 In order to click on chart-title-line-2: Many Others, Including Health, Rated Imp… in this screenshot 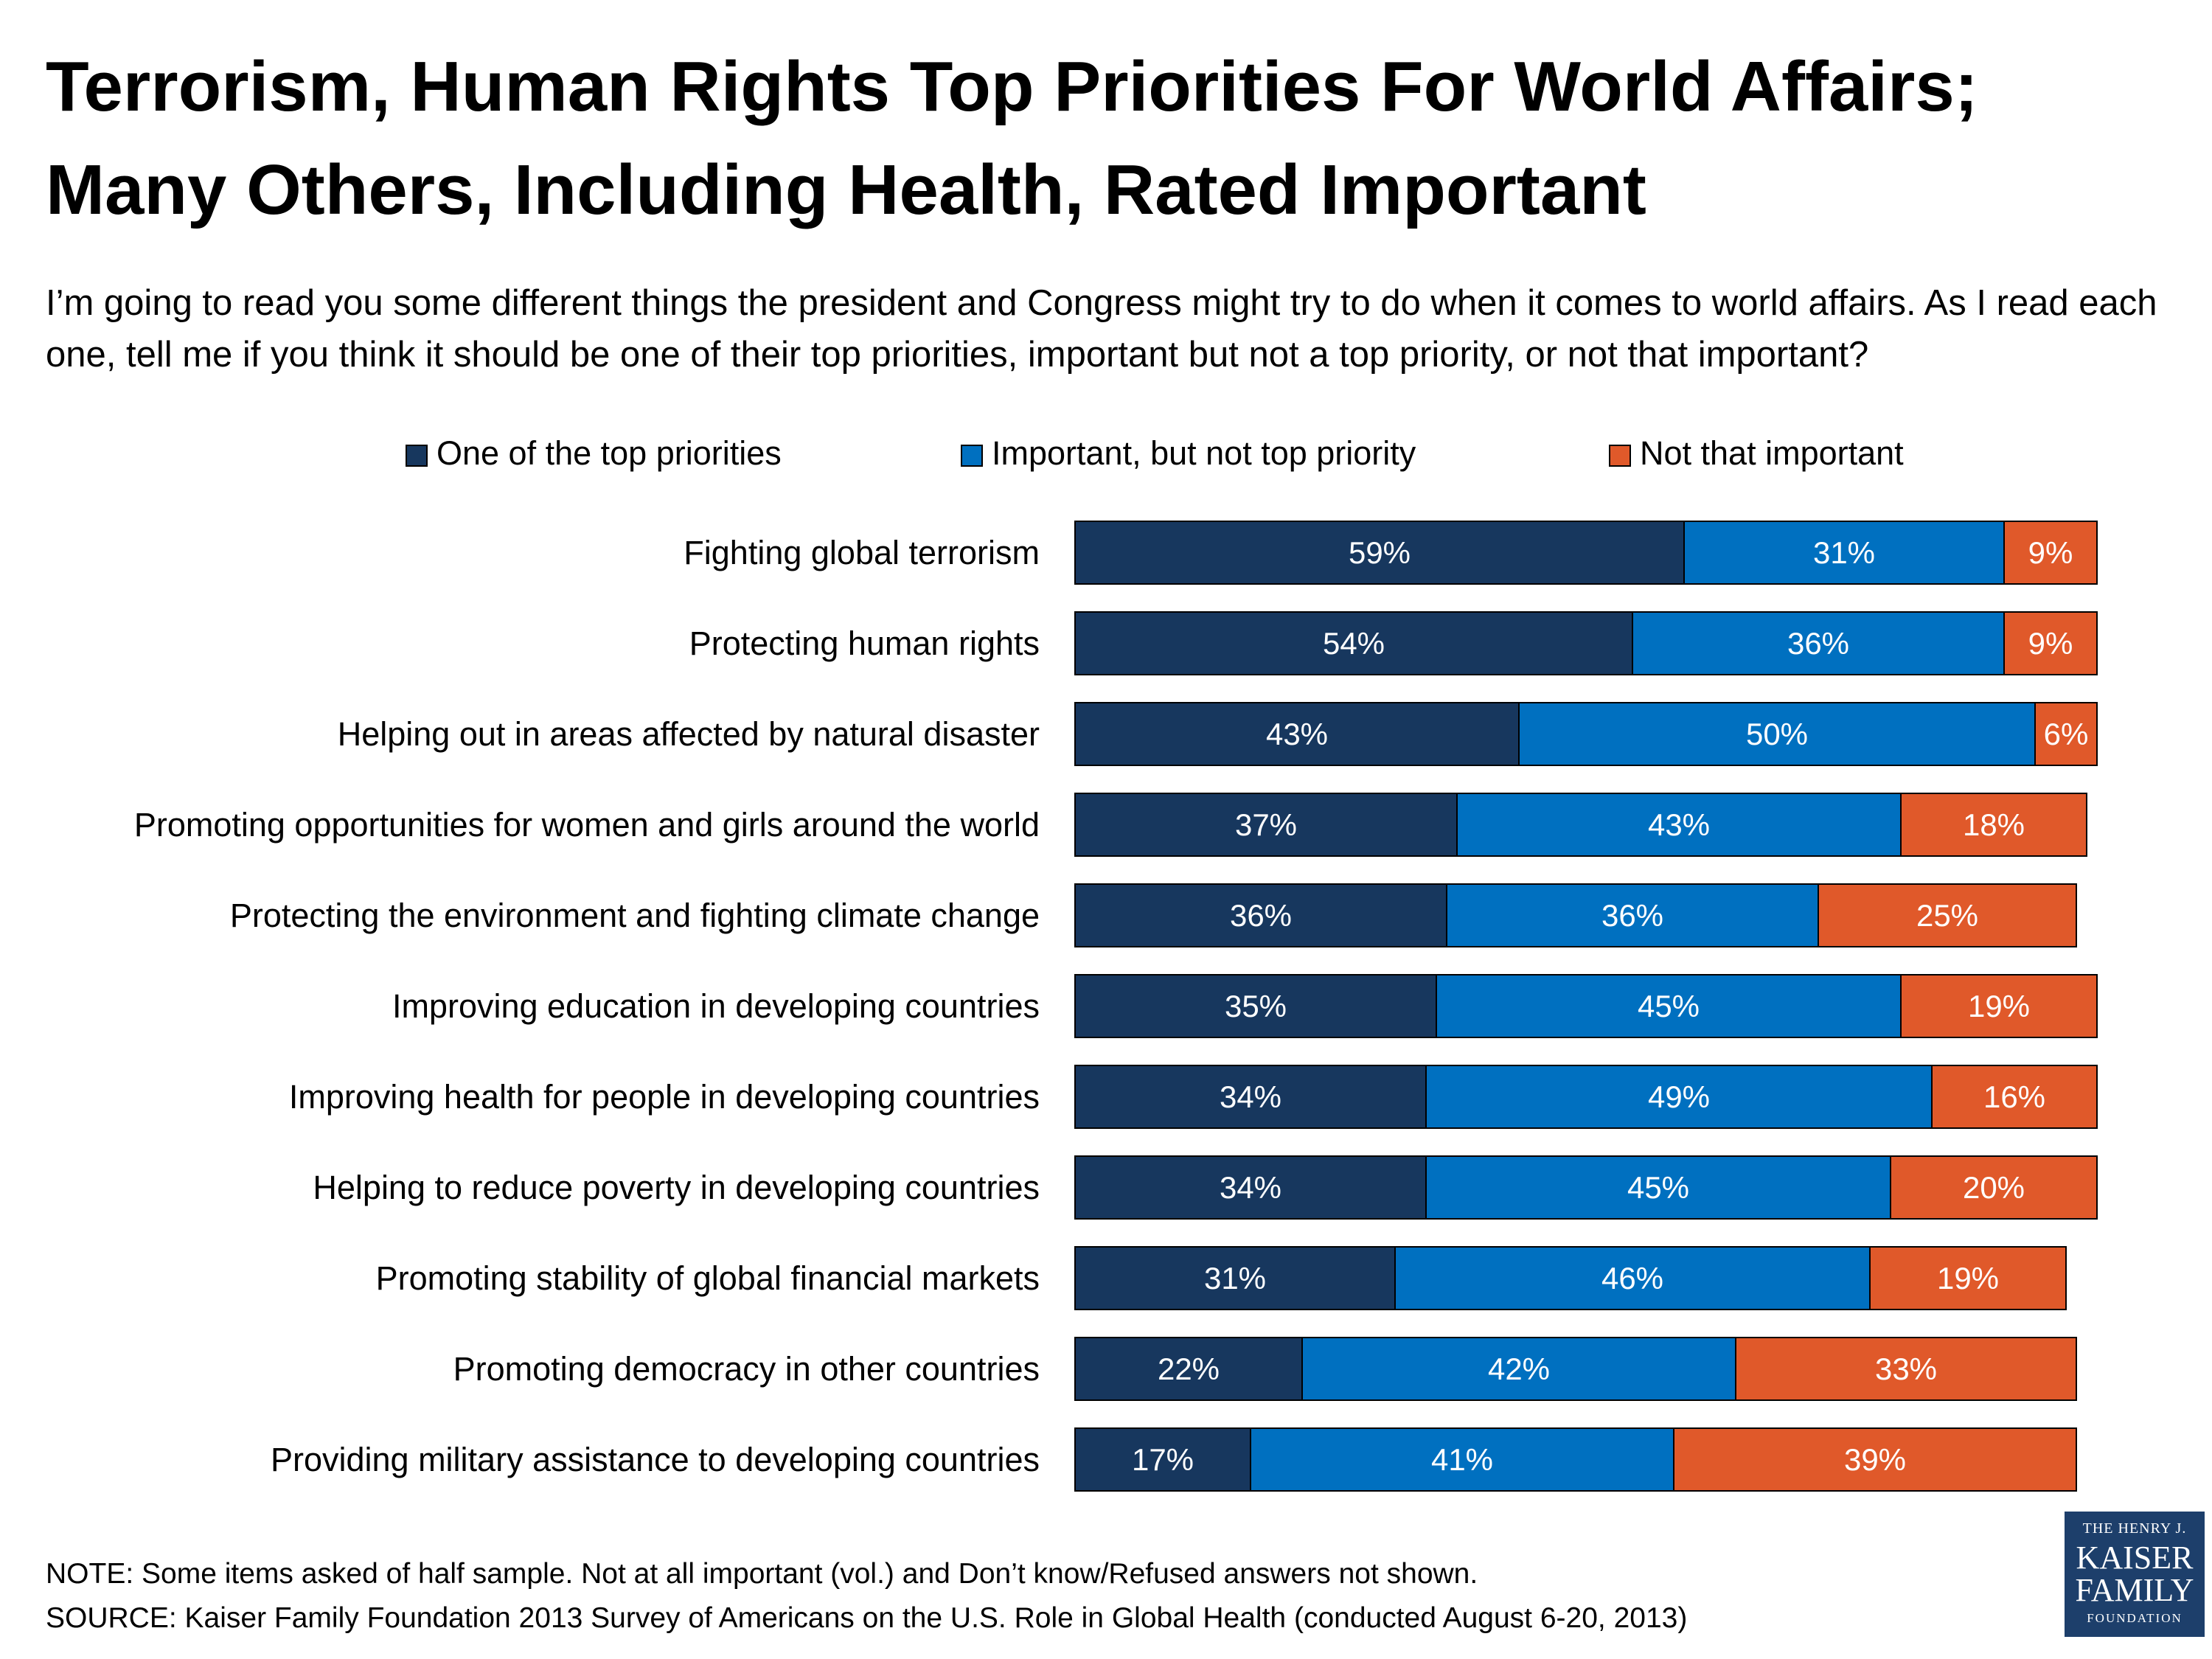, I will do `click(846, 189)`.